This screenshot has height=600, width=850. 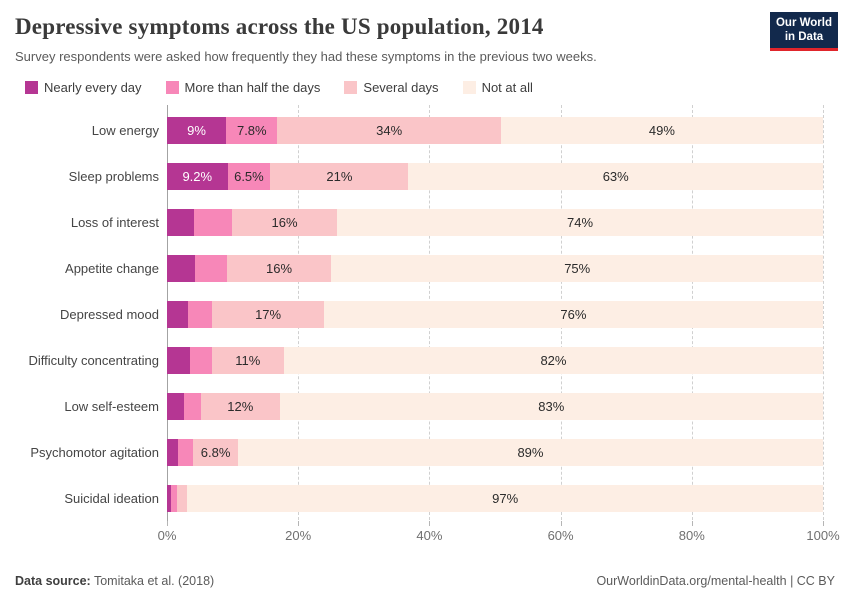 I want to click on bar-track: 9.2% 6.5% 21% 63%, so click(x=495, y=176).